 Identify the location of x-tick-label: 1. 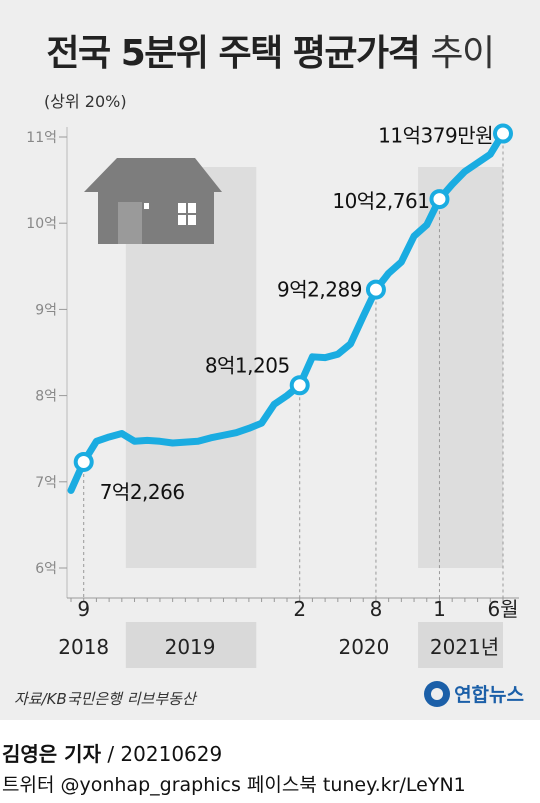
(439, 609).